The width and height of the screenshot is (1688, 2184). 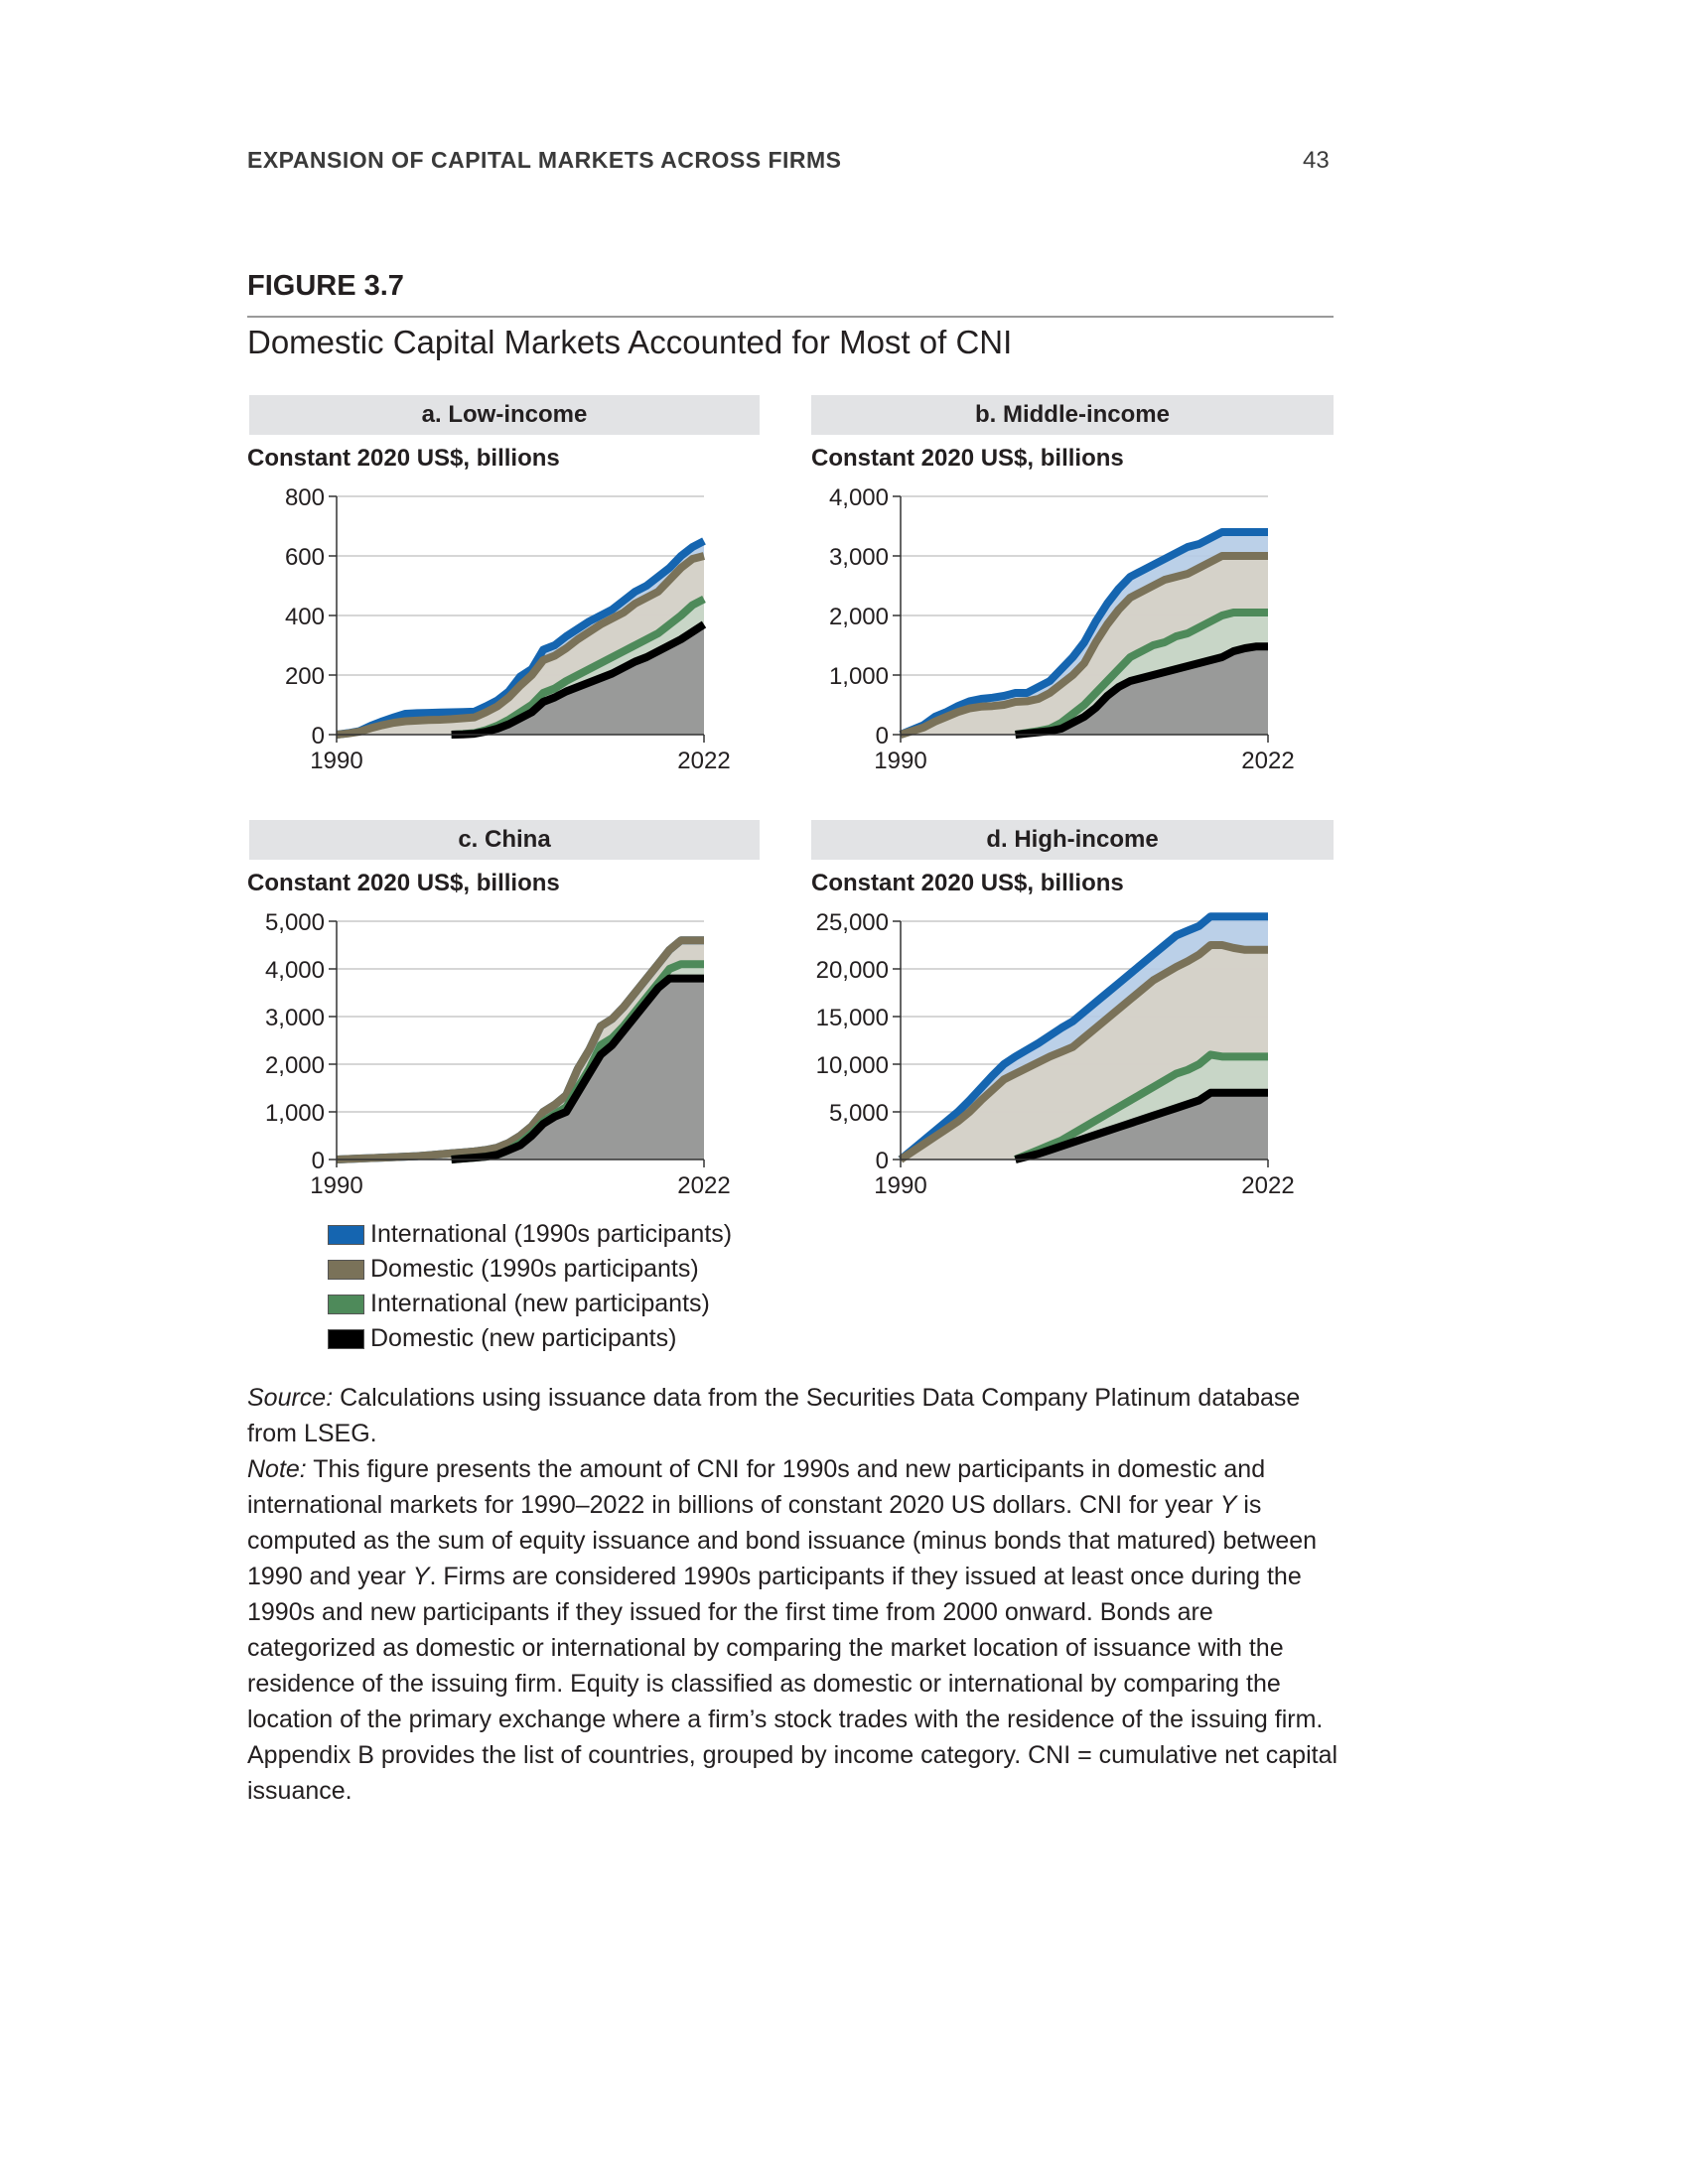 I want to click on note-label: Note:, so click(x=277, y=1469).